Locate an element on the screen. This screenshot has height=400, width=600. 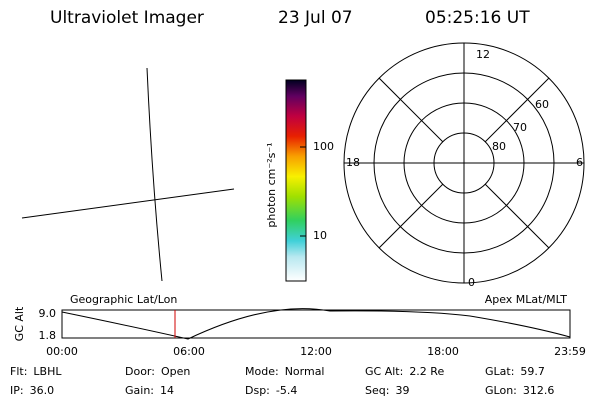
info-value: 312.6 is located at coordinates (539, 390).